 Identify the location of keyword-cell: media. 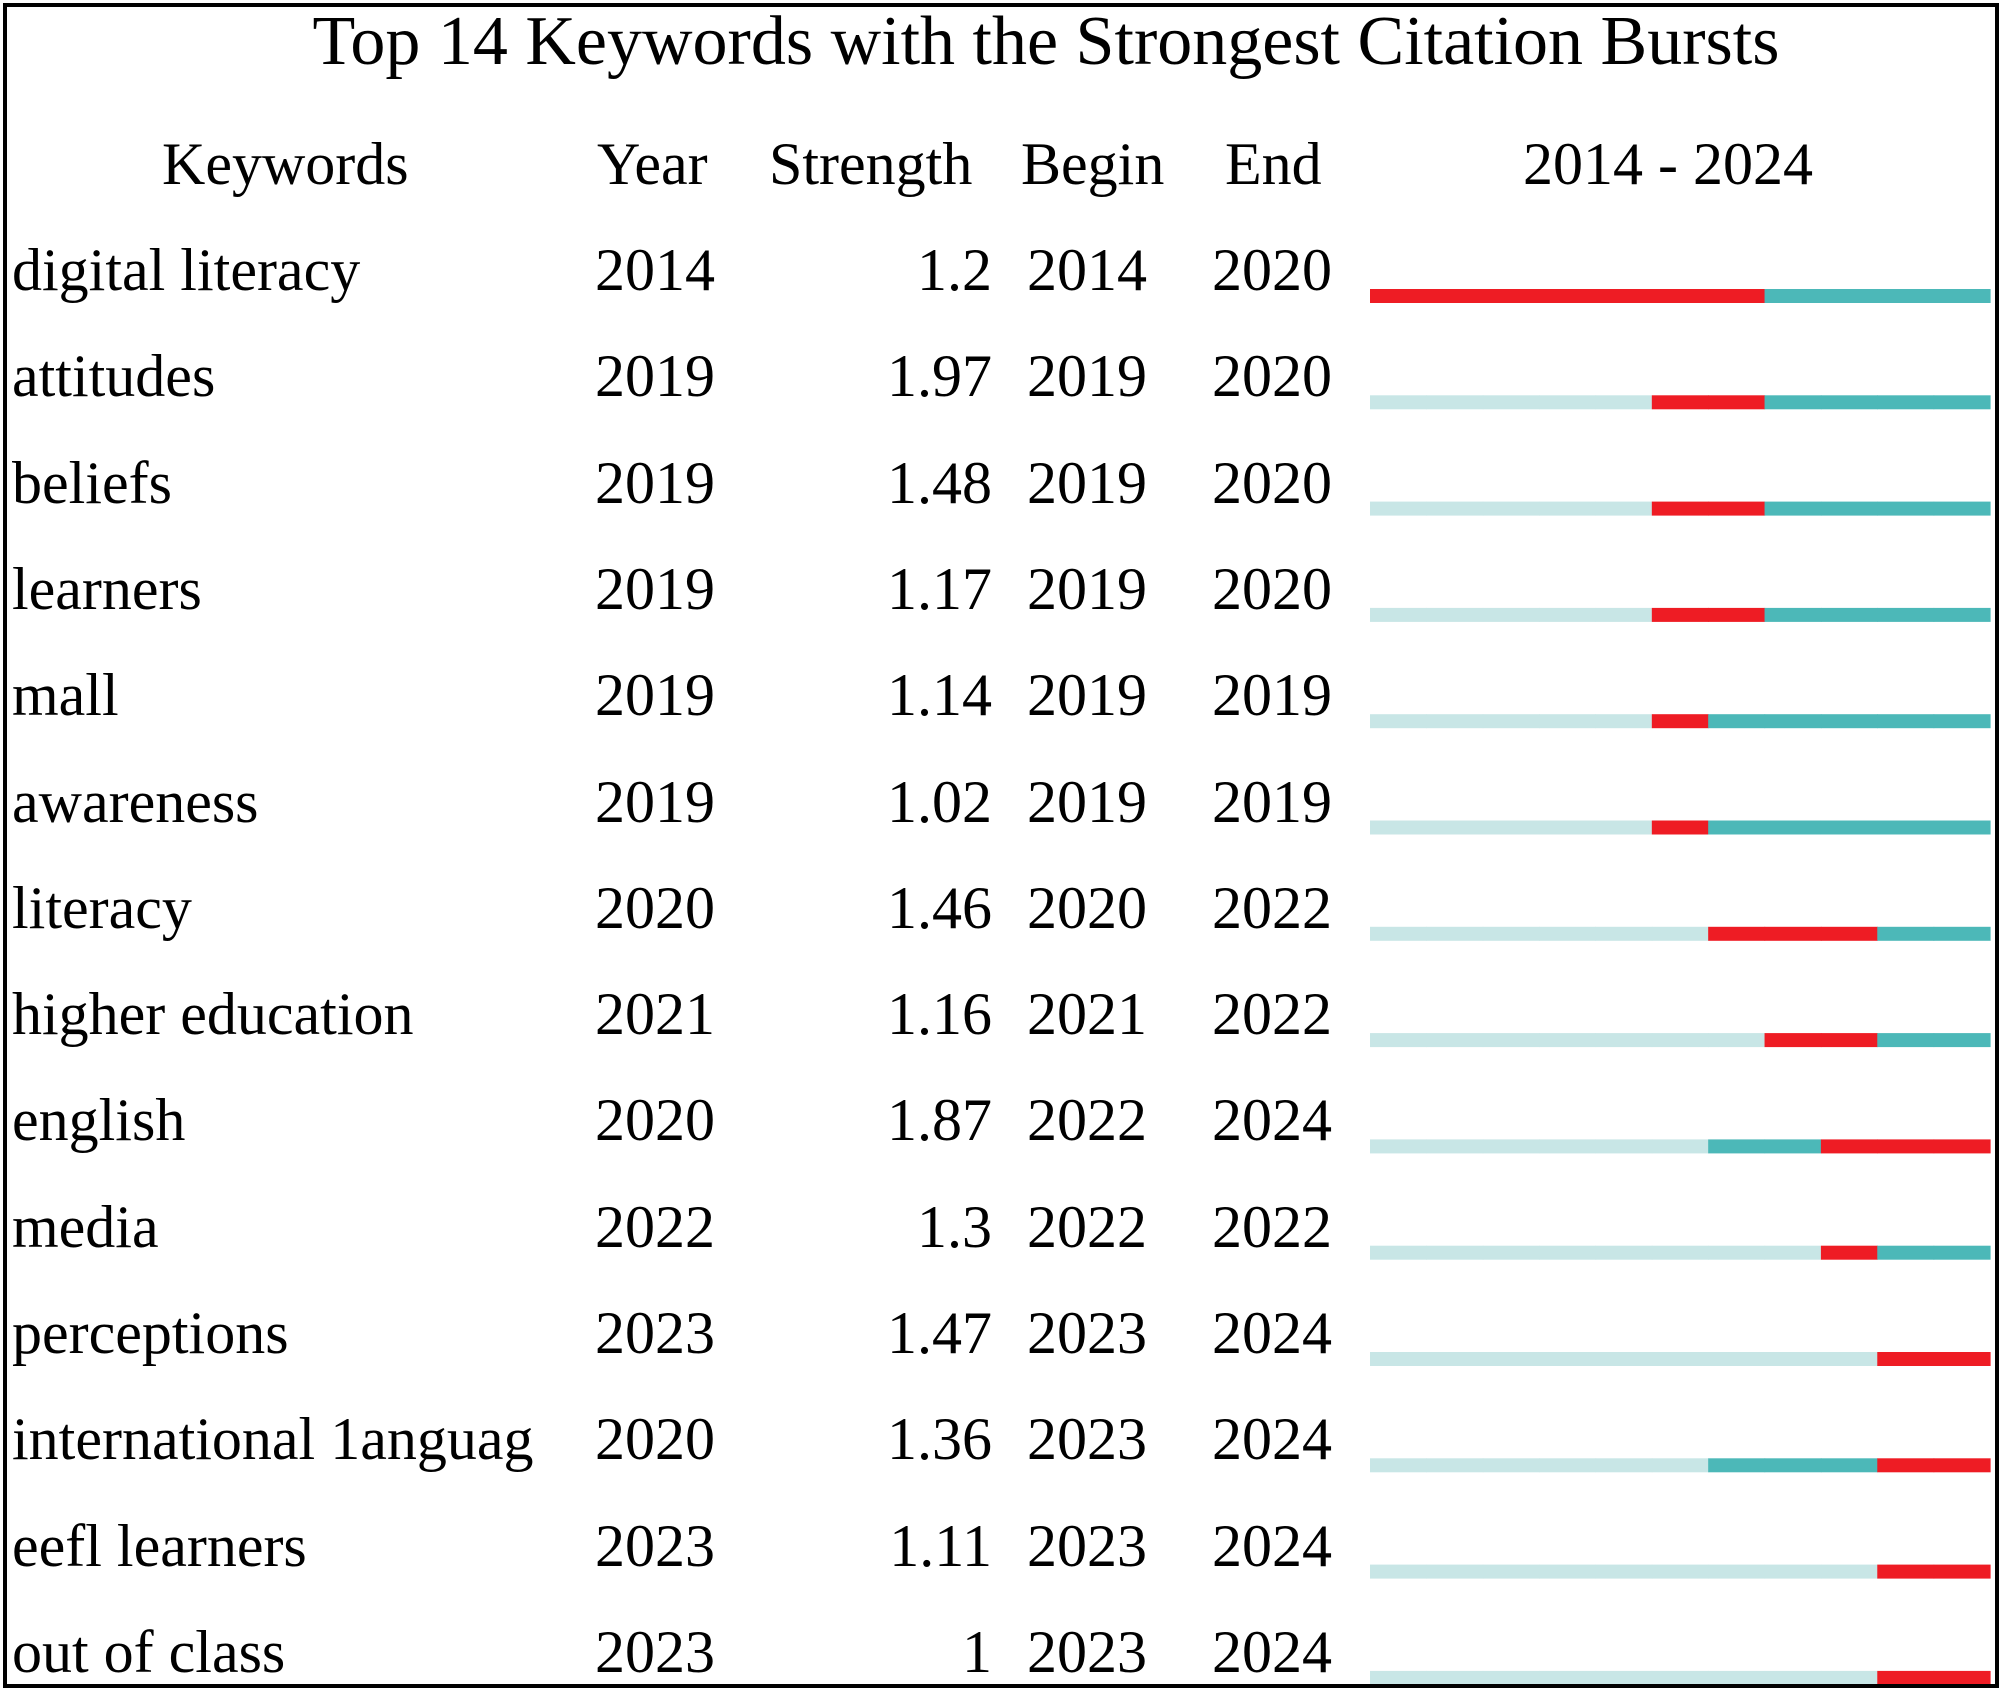
(85, 1226).